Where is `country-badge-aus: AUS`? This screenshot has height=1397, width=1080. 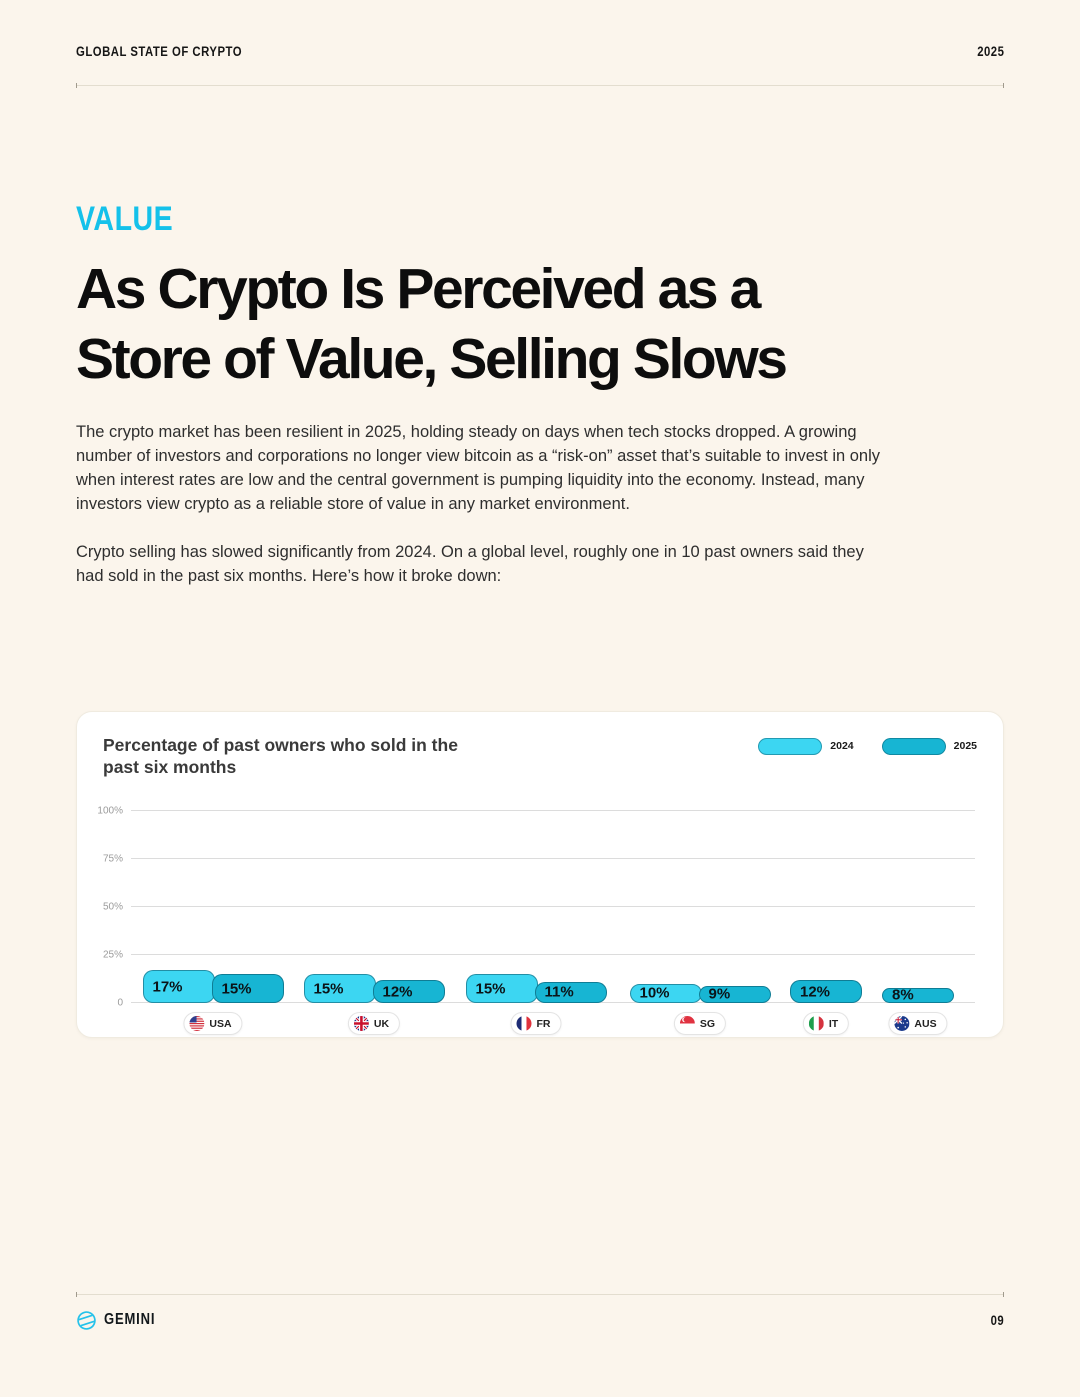
country-badge-aus: AUS is located at coordinates (918, 1024).